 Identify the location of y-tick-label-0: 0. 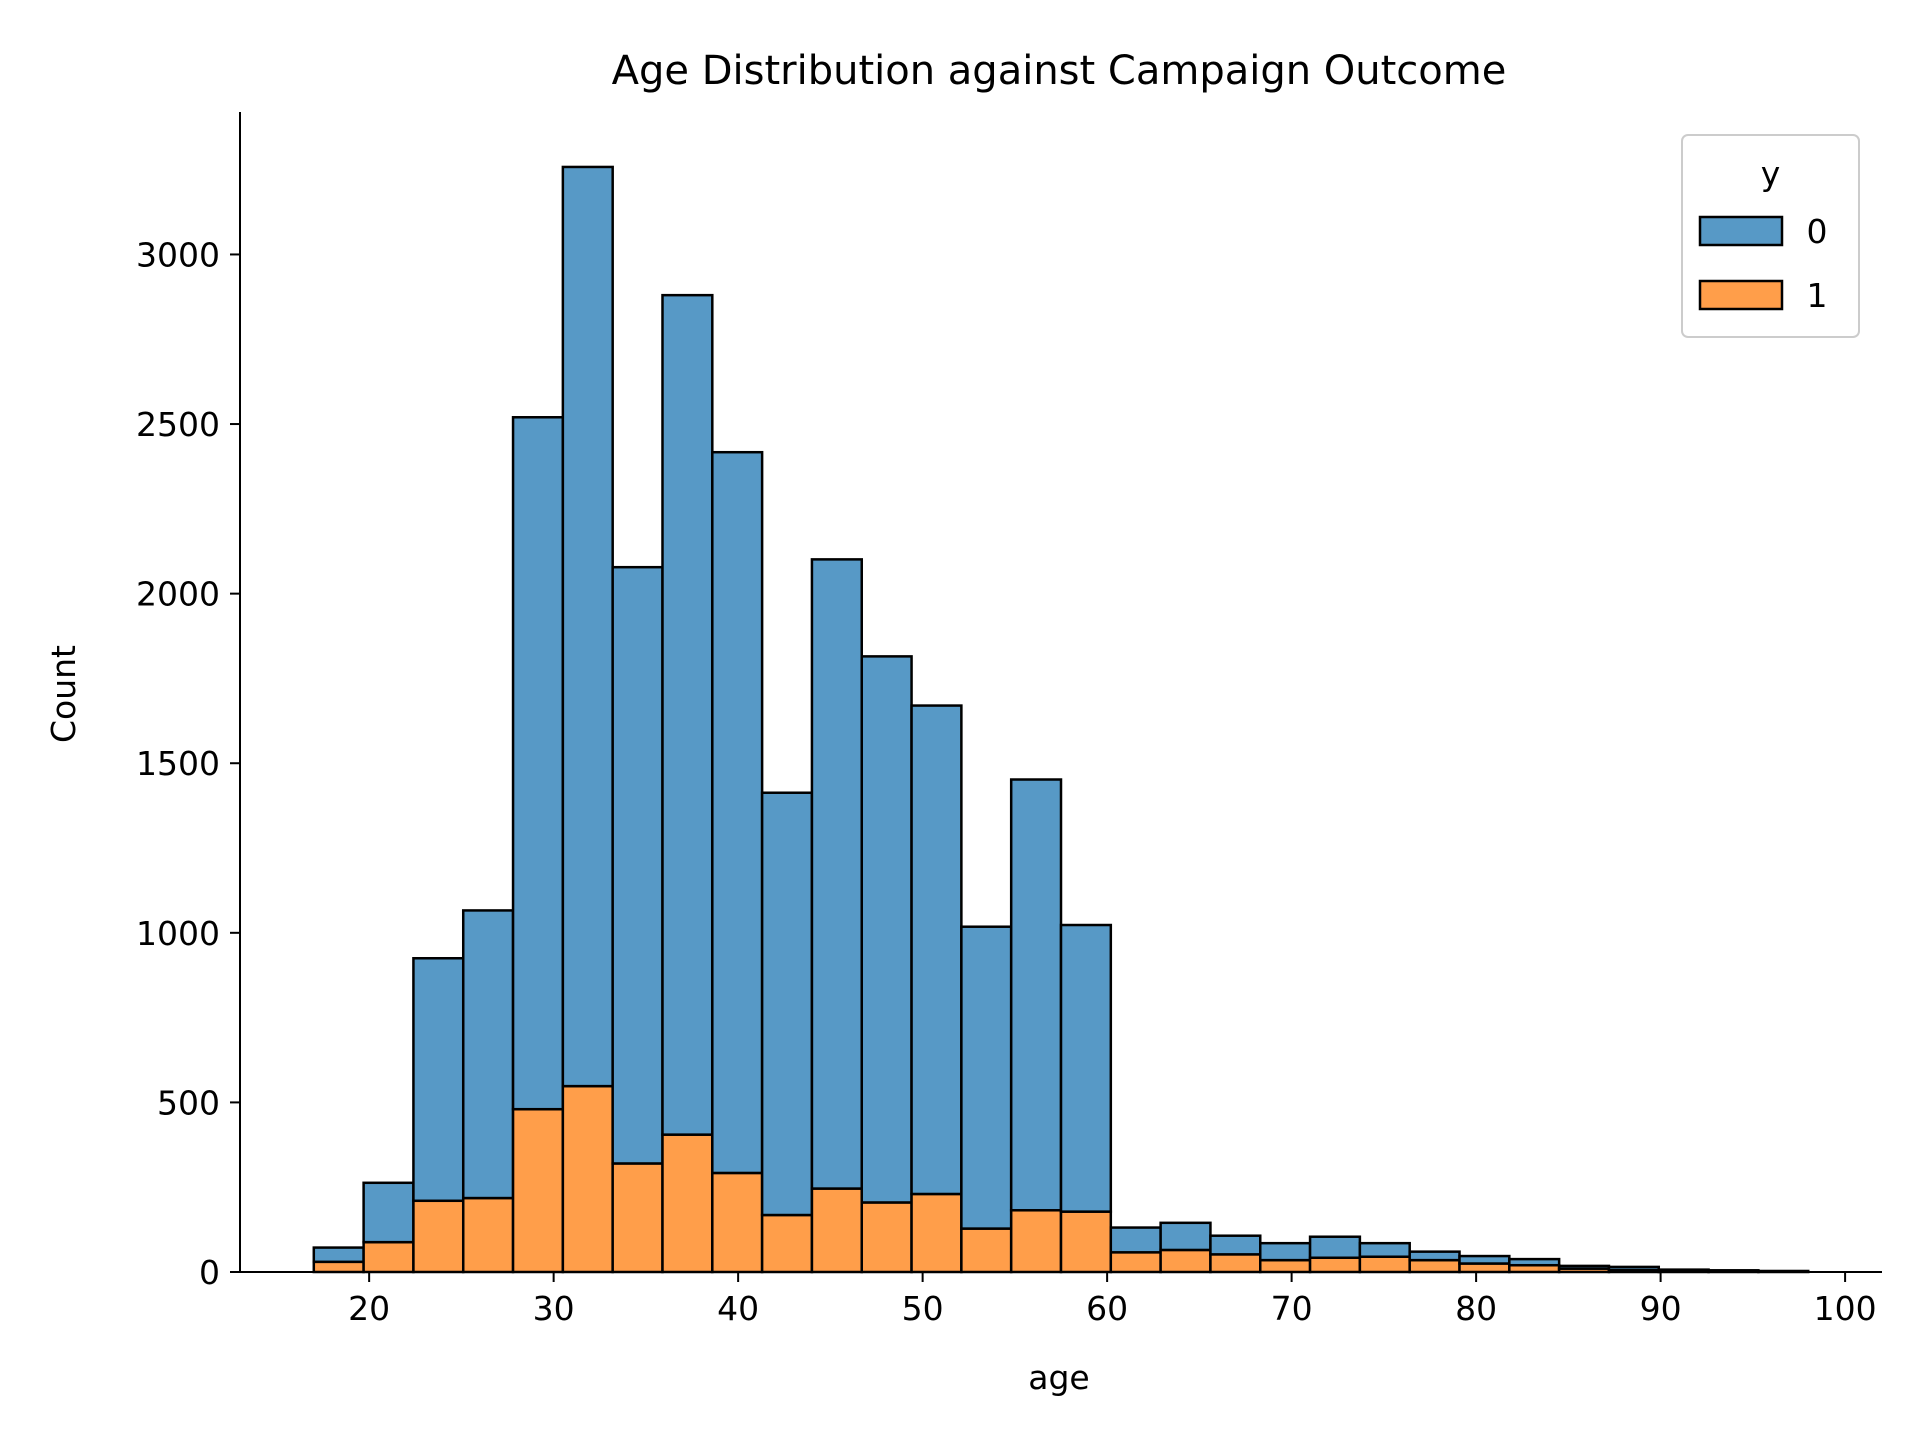
(209, 1272).